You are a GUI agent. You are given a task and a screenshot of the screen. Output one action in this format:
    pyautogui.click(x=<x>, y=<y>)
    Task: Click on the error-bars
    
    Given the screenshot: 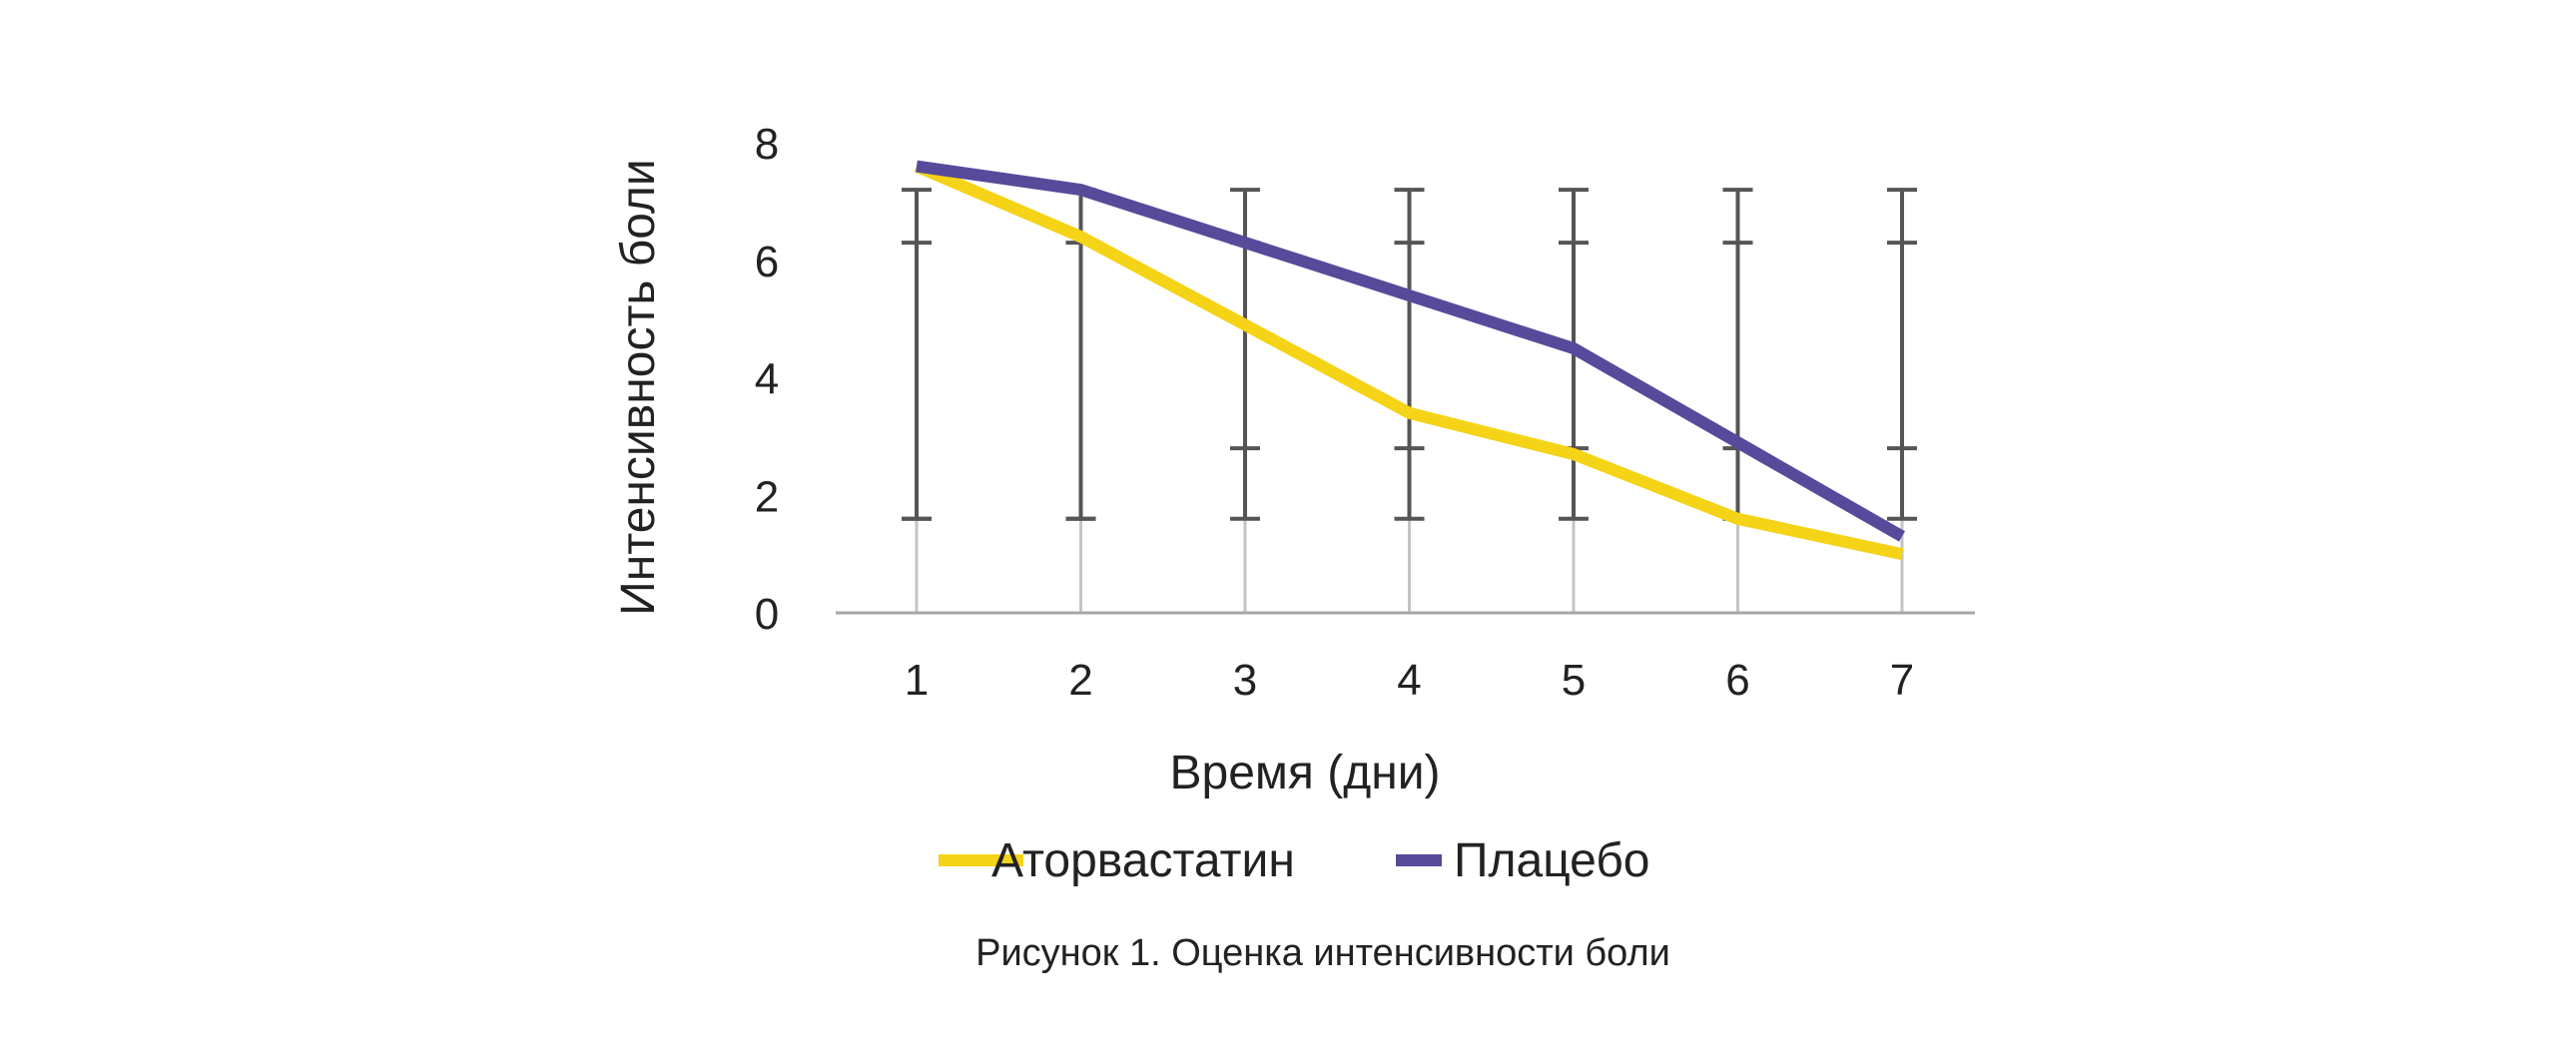 What is the action you would take?
    pyautogui.click(x=1409, y=354)
    